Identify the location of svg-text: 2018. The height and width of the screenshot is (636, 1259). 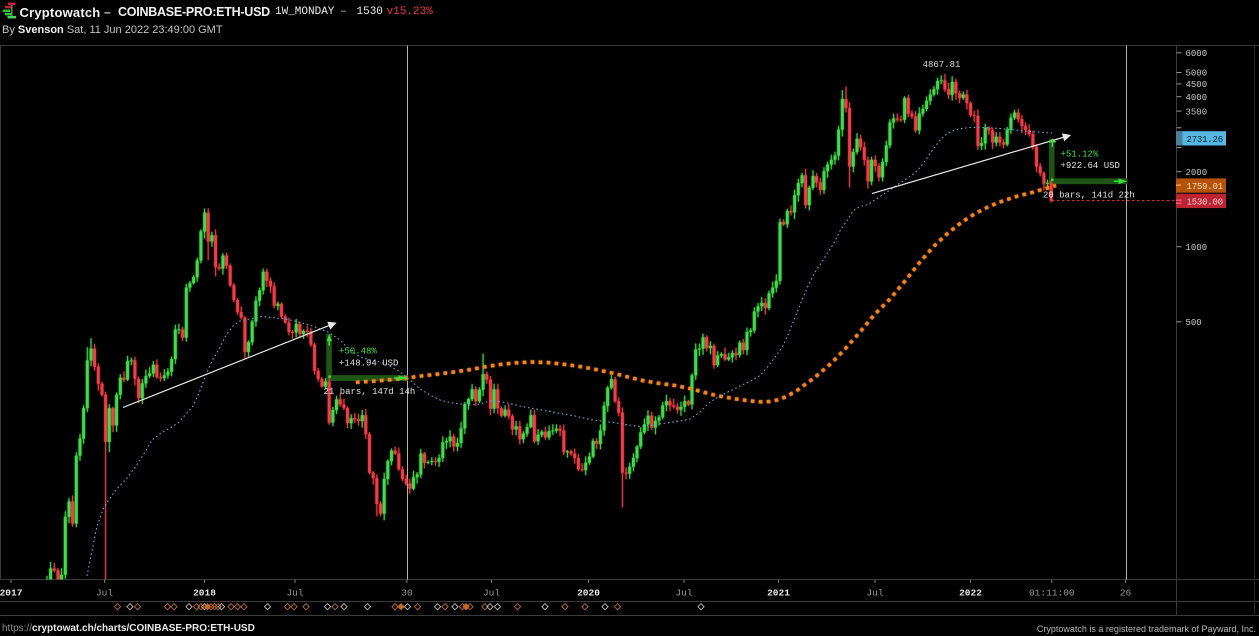
(204, 593).